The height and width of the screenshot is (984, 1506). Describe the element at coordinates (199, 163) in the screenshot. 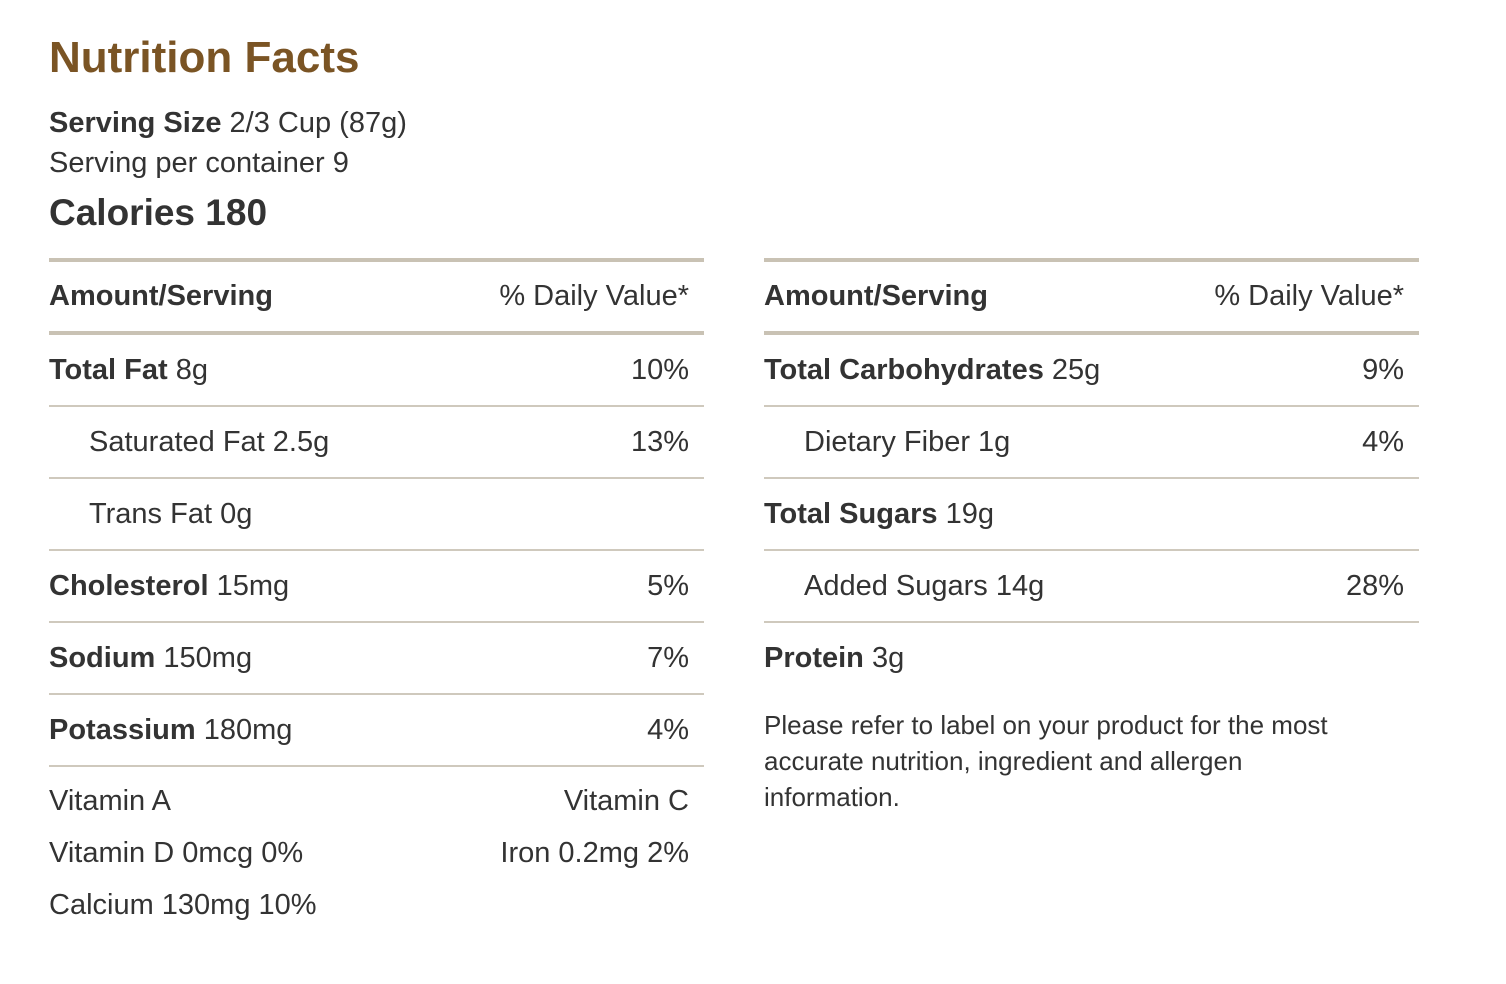

I see `servings-per-container: Serving per container 9` at that location.